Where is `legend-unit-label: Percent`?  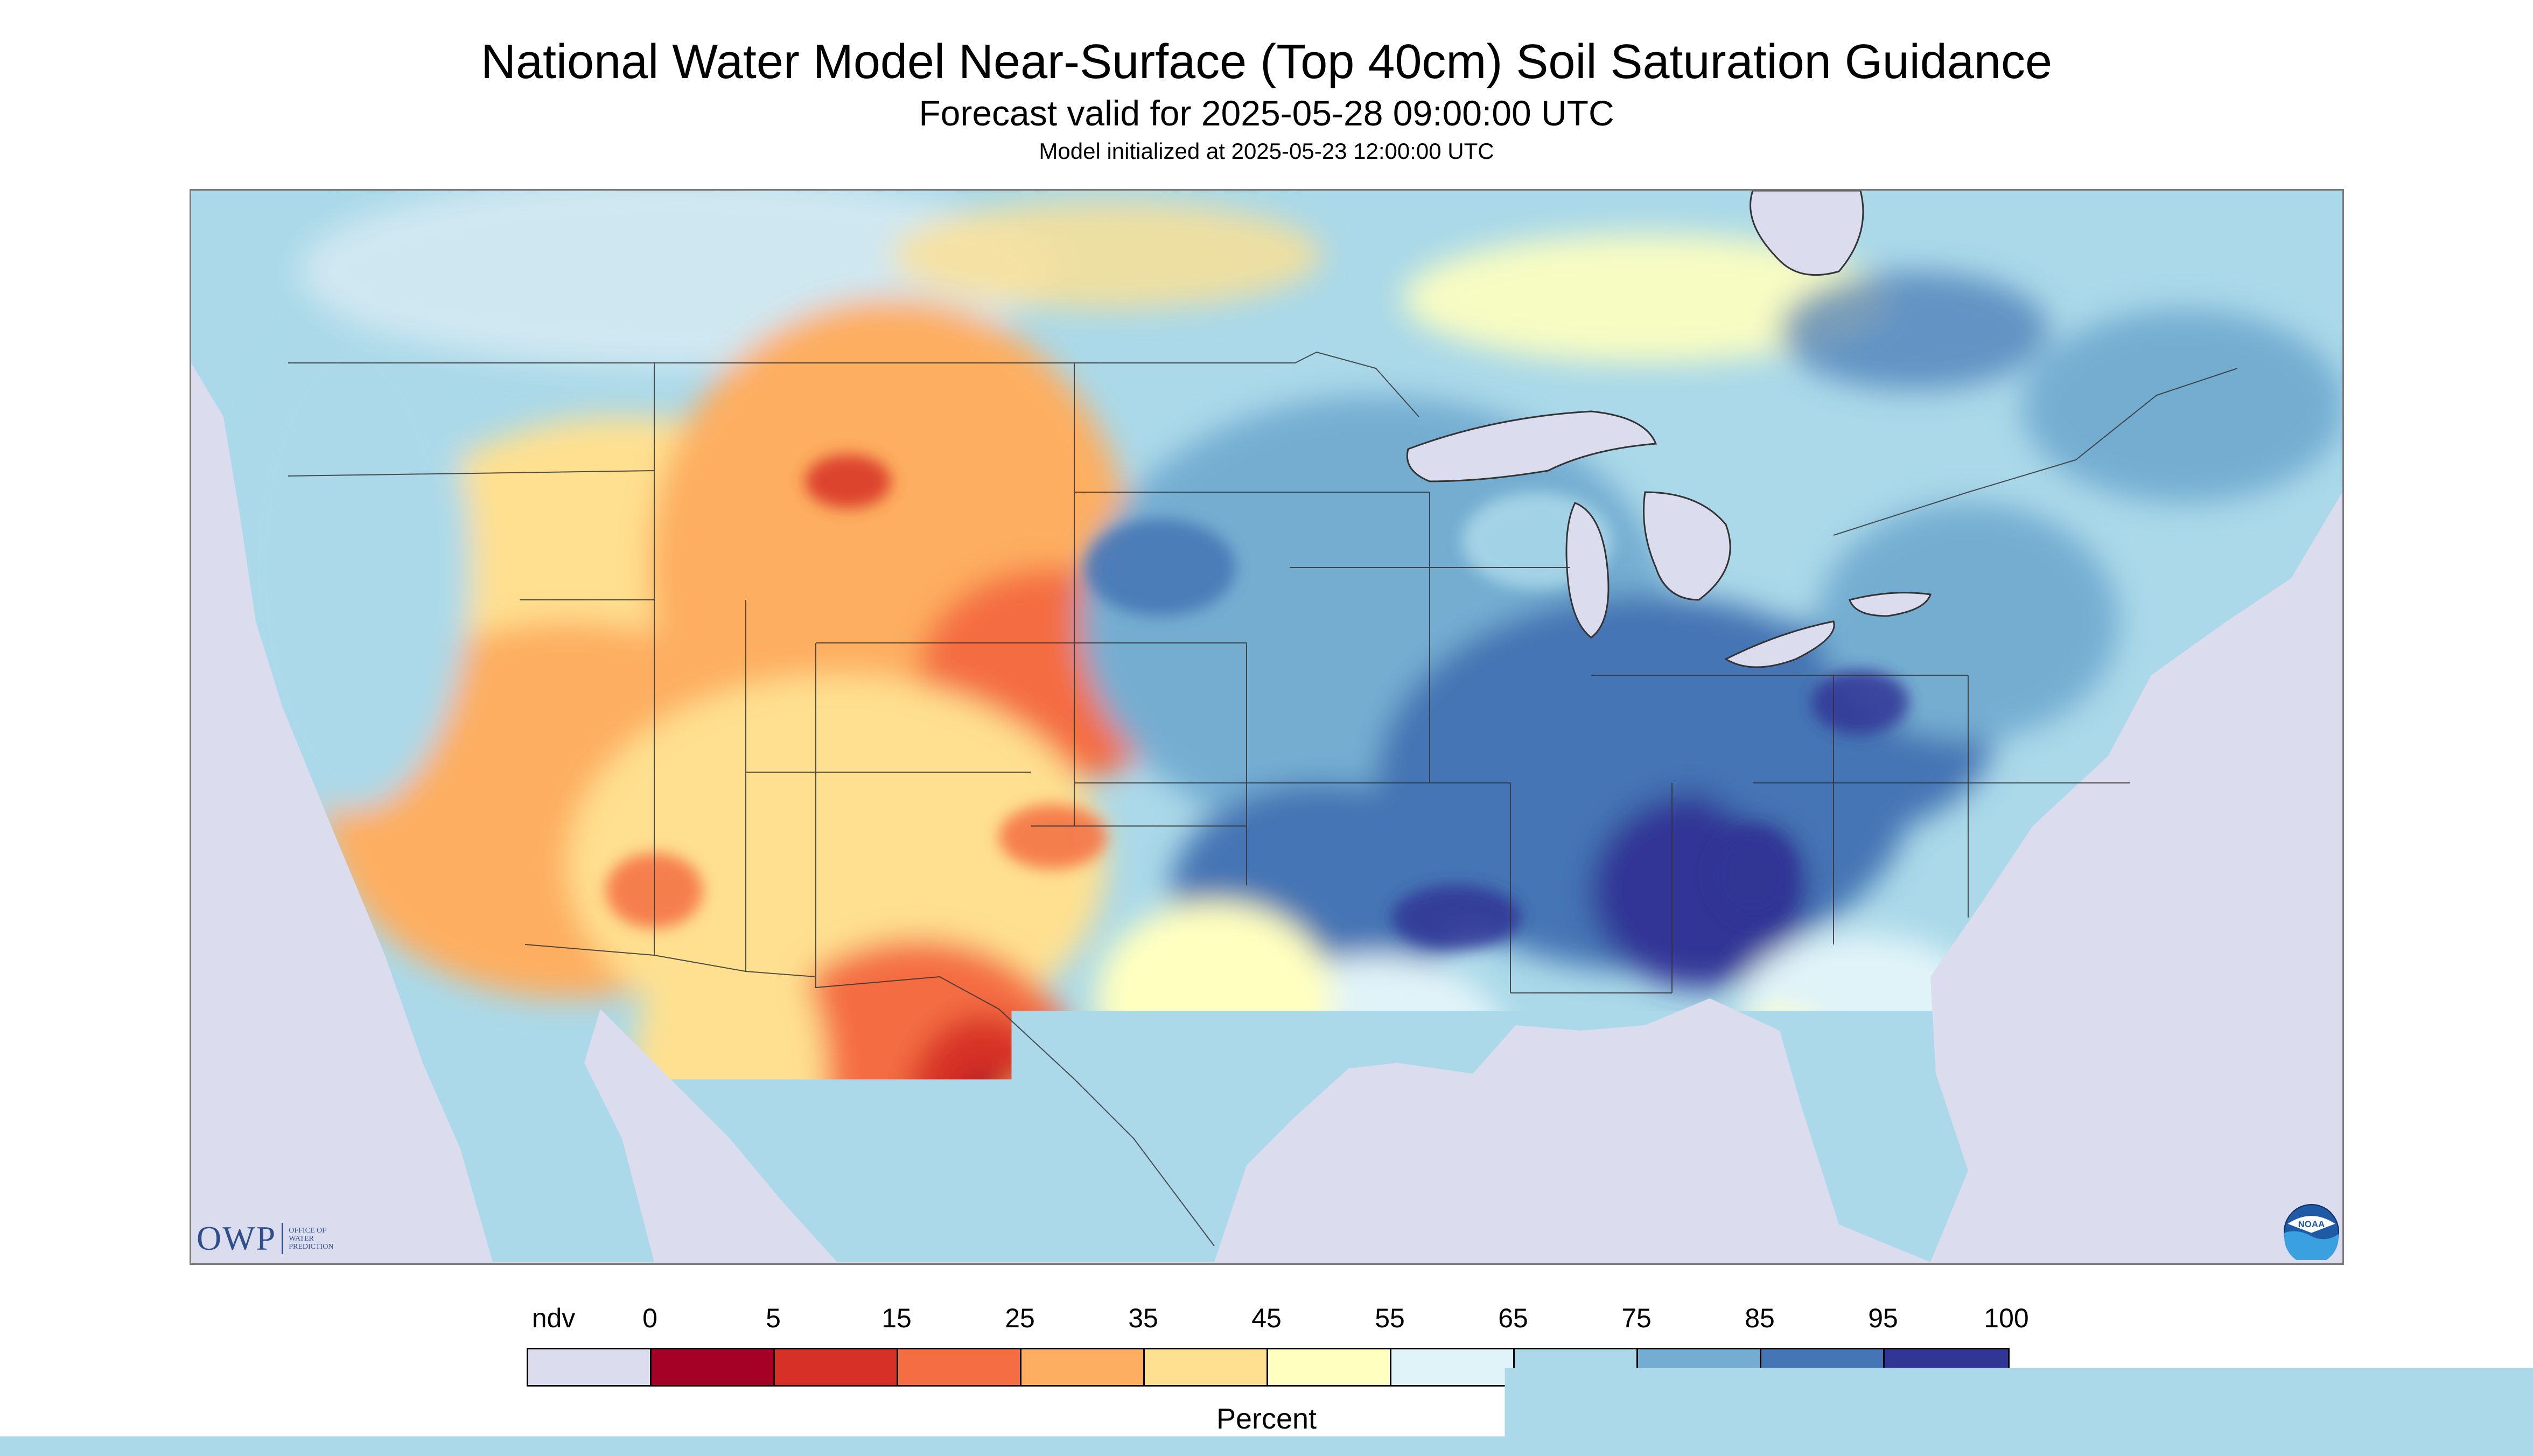 legend-unit-label: Percent is located at coordinates (1266, 1419).